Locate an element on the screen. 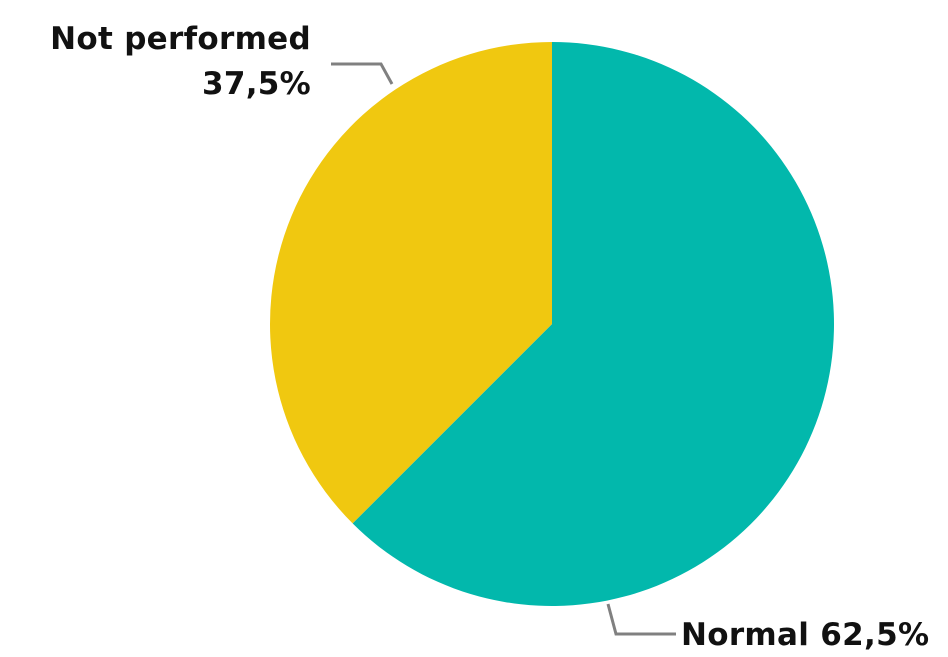 The image size is (948, 657). slice-label-normal: Normal 62,5% is located at coordinates (805, 635).